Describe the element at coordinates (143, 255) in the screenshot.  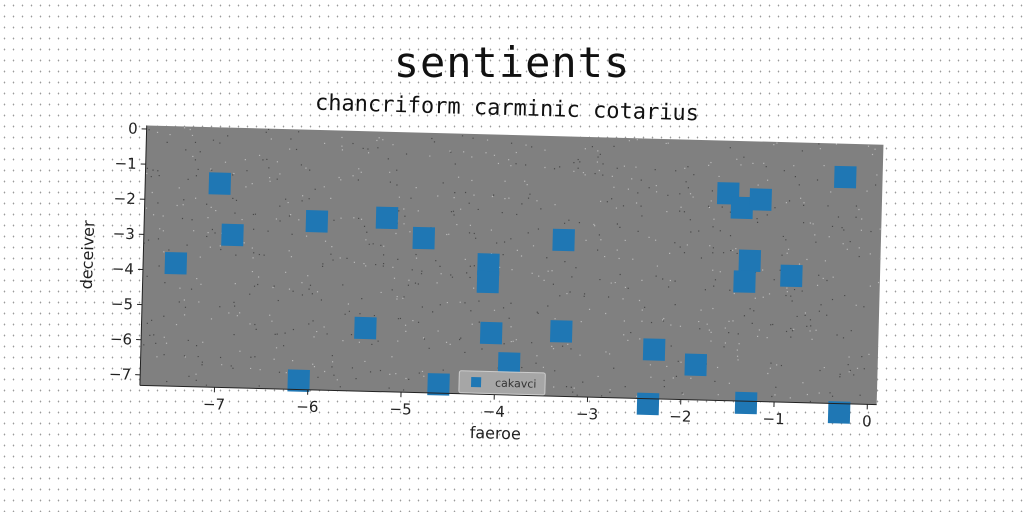
I see `y-axis-line` at that location.